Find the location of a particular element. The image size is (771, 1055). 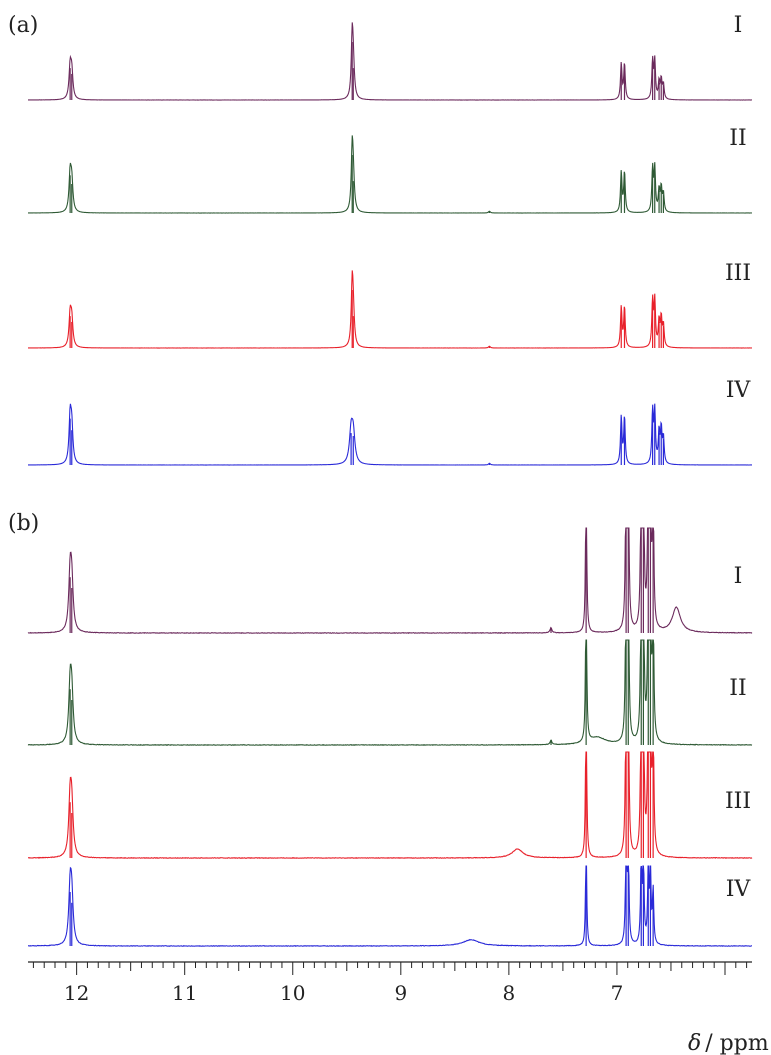

trace-label-a-III: III is located at coordinates (738, 273).